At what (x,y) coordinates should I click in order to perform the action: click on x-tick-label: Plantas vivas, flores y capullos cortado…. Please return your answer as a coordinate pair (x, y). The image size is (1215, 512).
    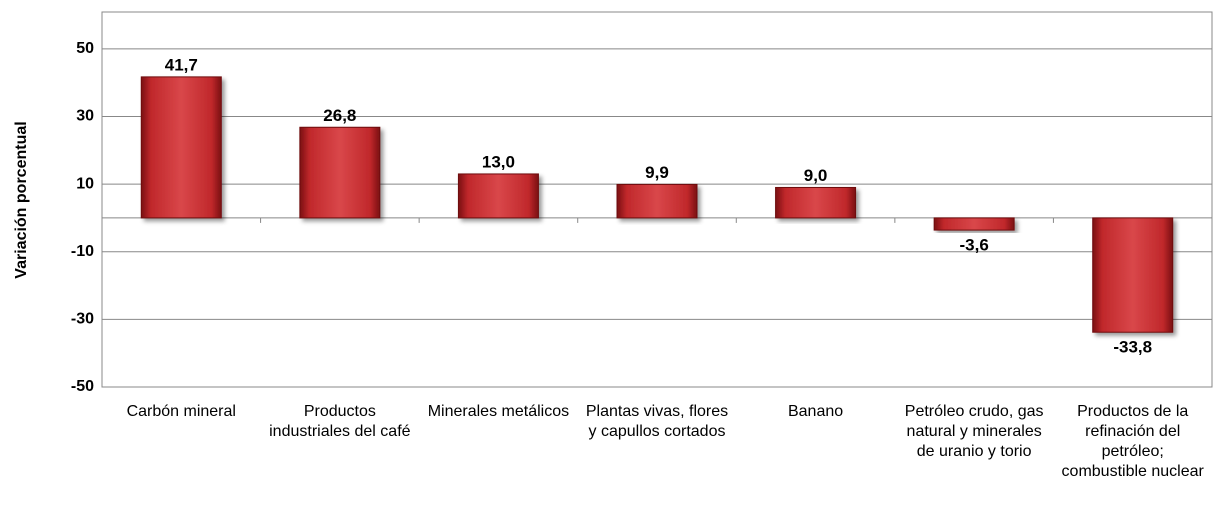
    Looking at the image, I should click on (657, 421).